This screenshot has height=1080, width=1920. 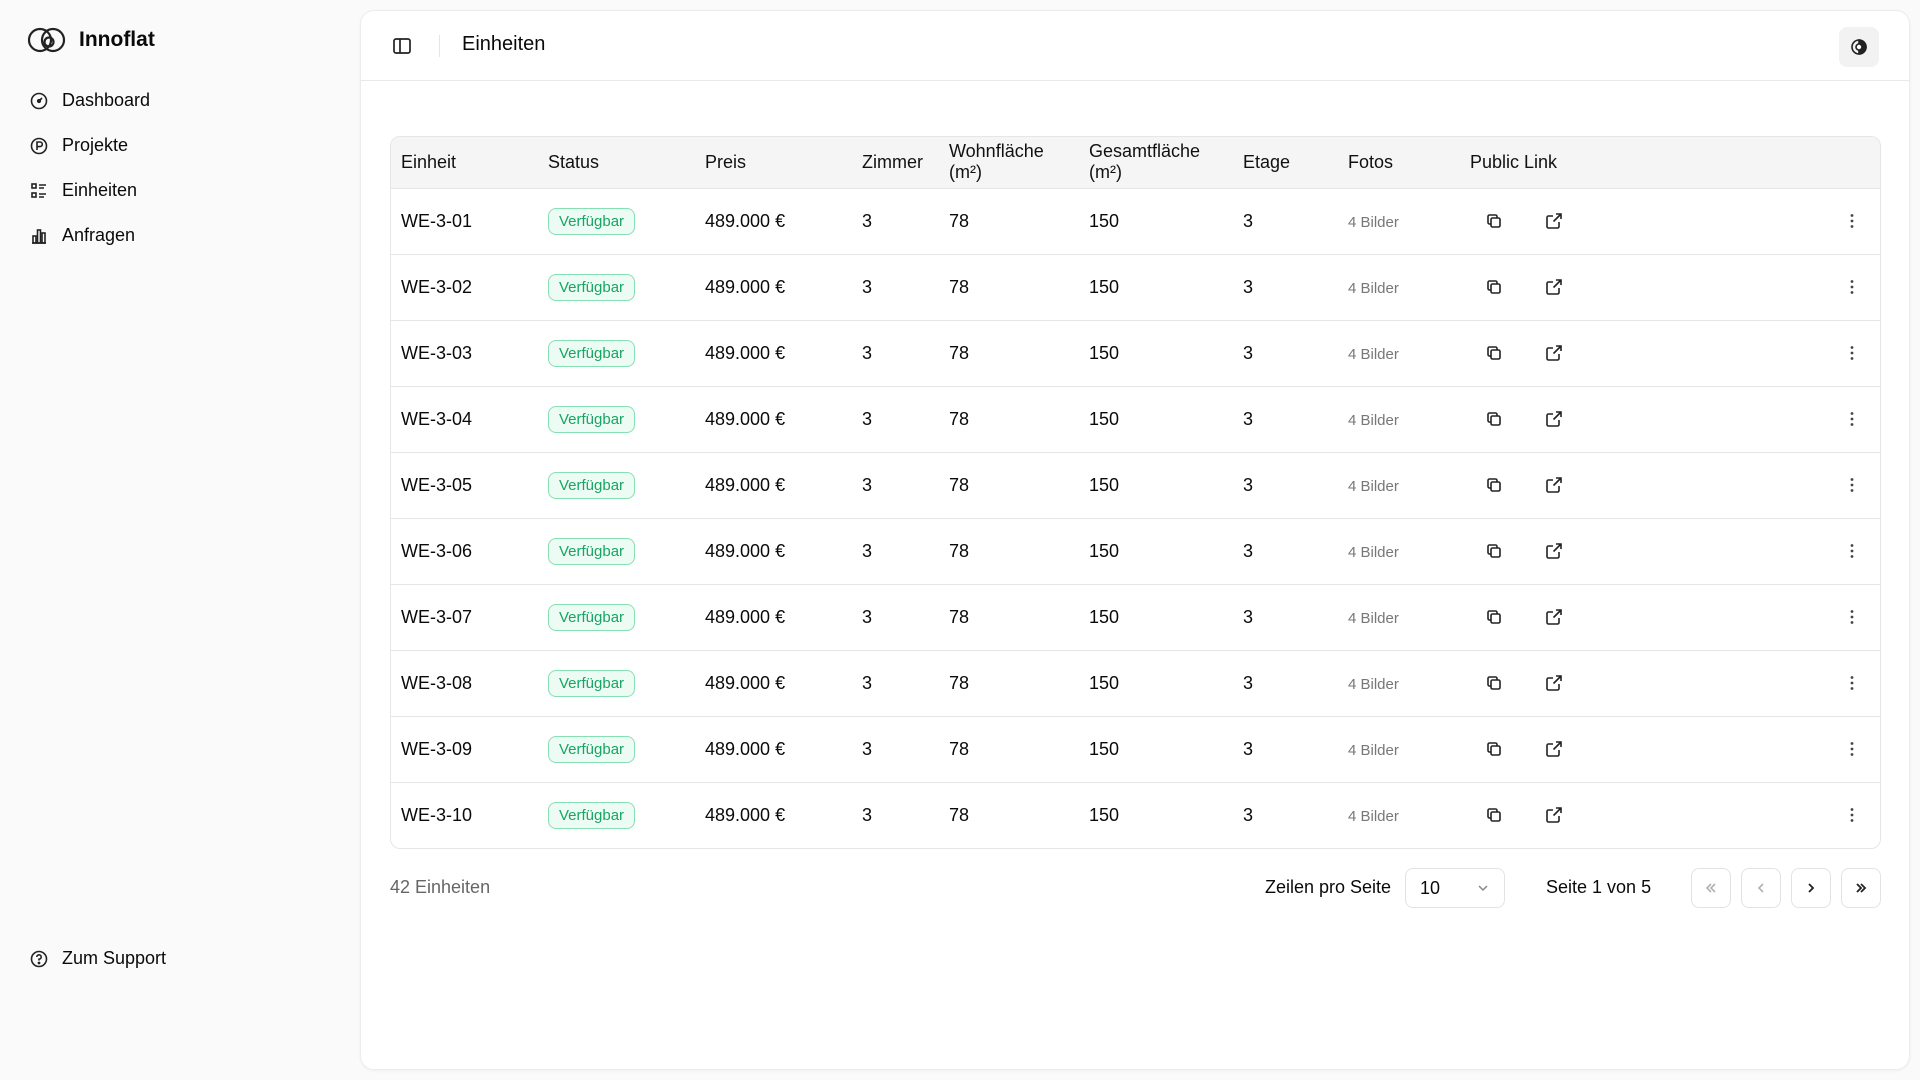 I want to click on contrast-icon, so click(x=1859, y=47).